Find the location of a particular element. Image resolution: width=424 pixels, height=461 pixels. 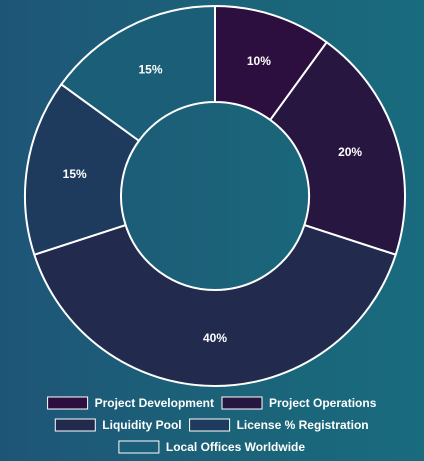

slice-label-project-operations: 20% is located at coordinates (350, 152).